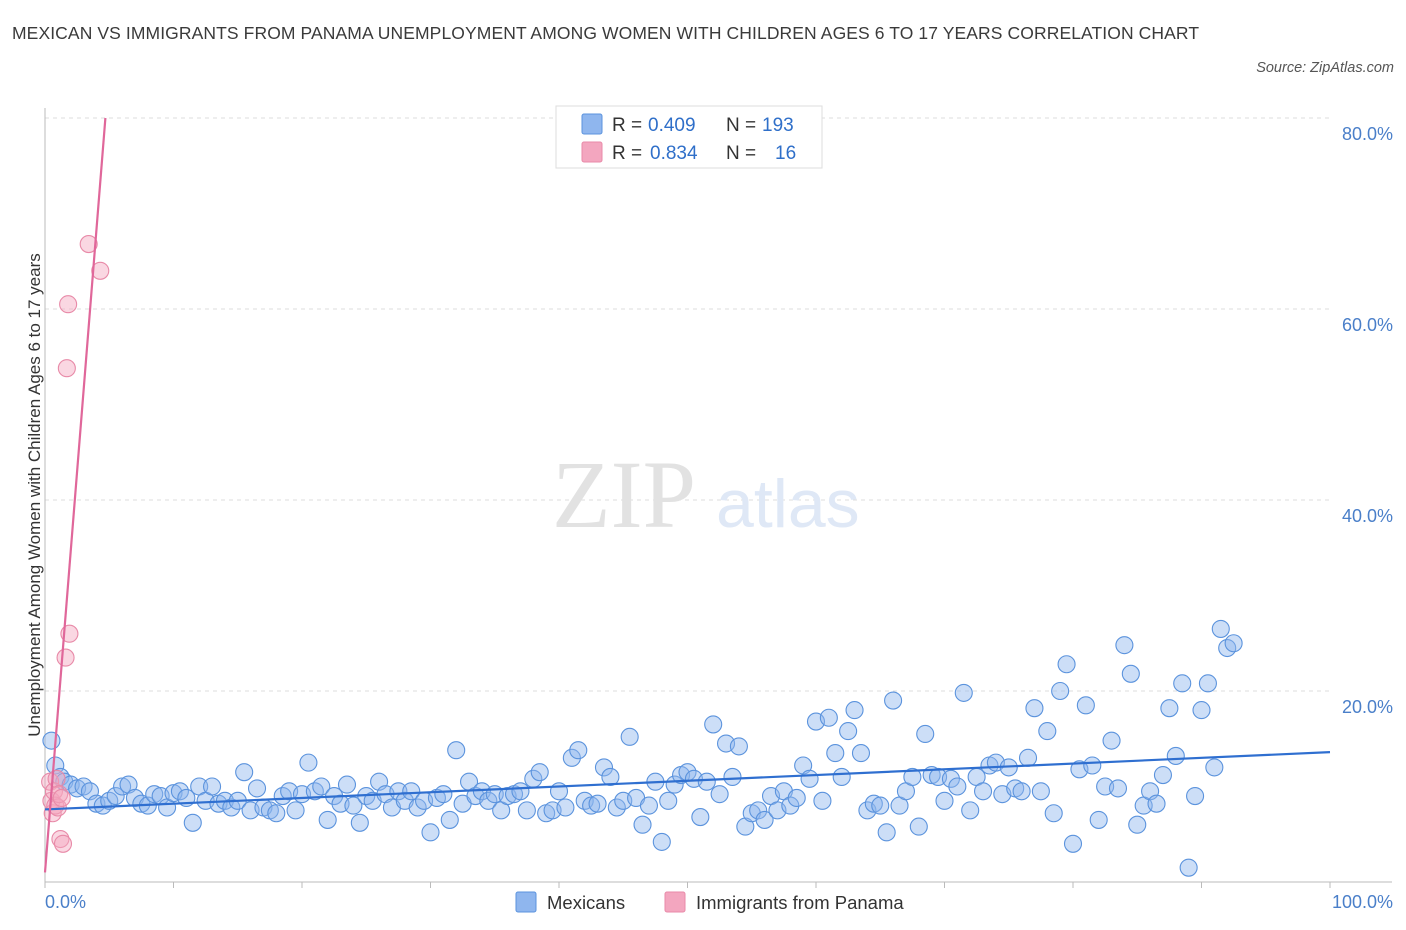  What do you see at coordinates (778, 125) in the screenshot?
I see `legend-n-value-mexicans: 193` at bounding box center [778, 125].